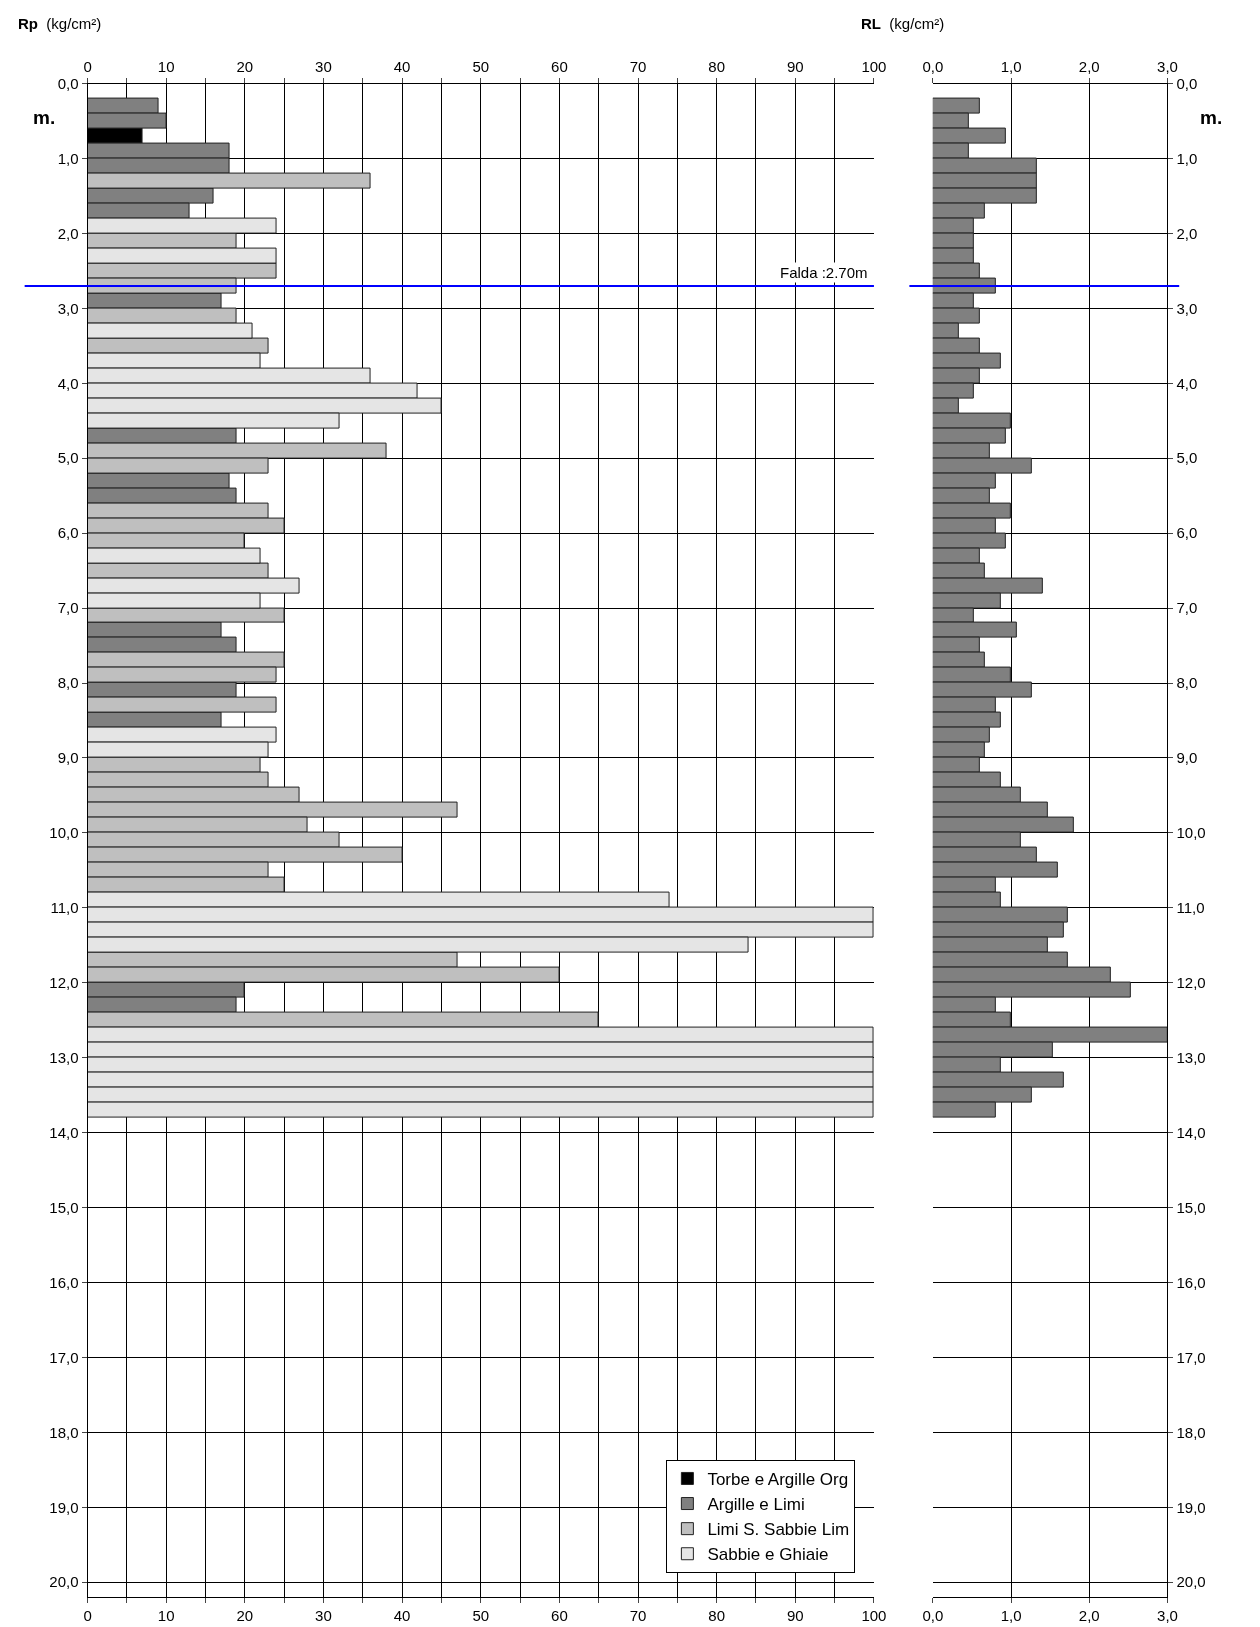 The image size is (1260, 1627). What do you see at coordinates (768, 1555) in the screenshot?
I see `legend-label: Sabbie e Ghiaie` at bounding box center [768, 1555].